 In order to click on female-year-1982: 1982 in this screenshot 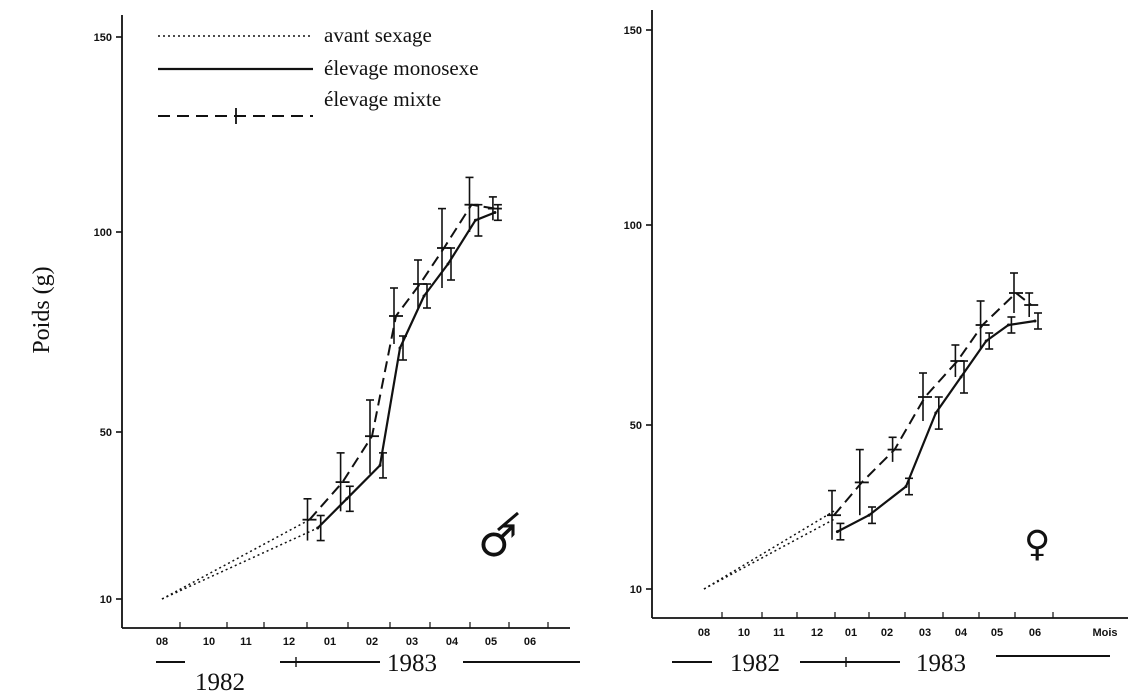, I will do `click(755, 663)`.